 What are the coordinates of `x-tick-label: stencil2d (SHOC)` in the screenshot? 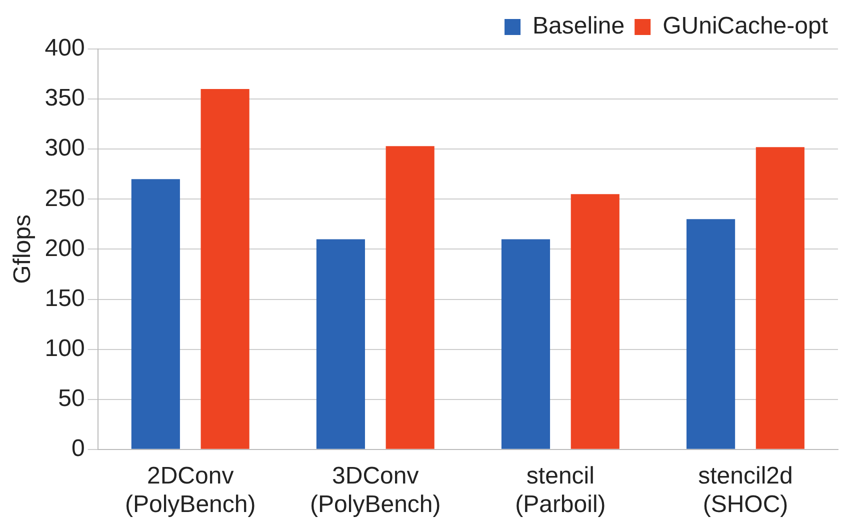 It's located at (745, 490).